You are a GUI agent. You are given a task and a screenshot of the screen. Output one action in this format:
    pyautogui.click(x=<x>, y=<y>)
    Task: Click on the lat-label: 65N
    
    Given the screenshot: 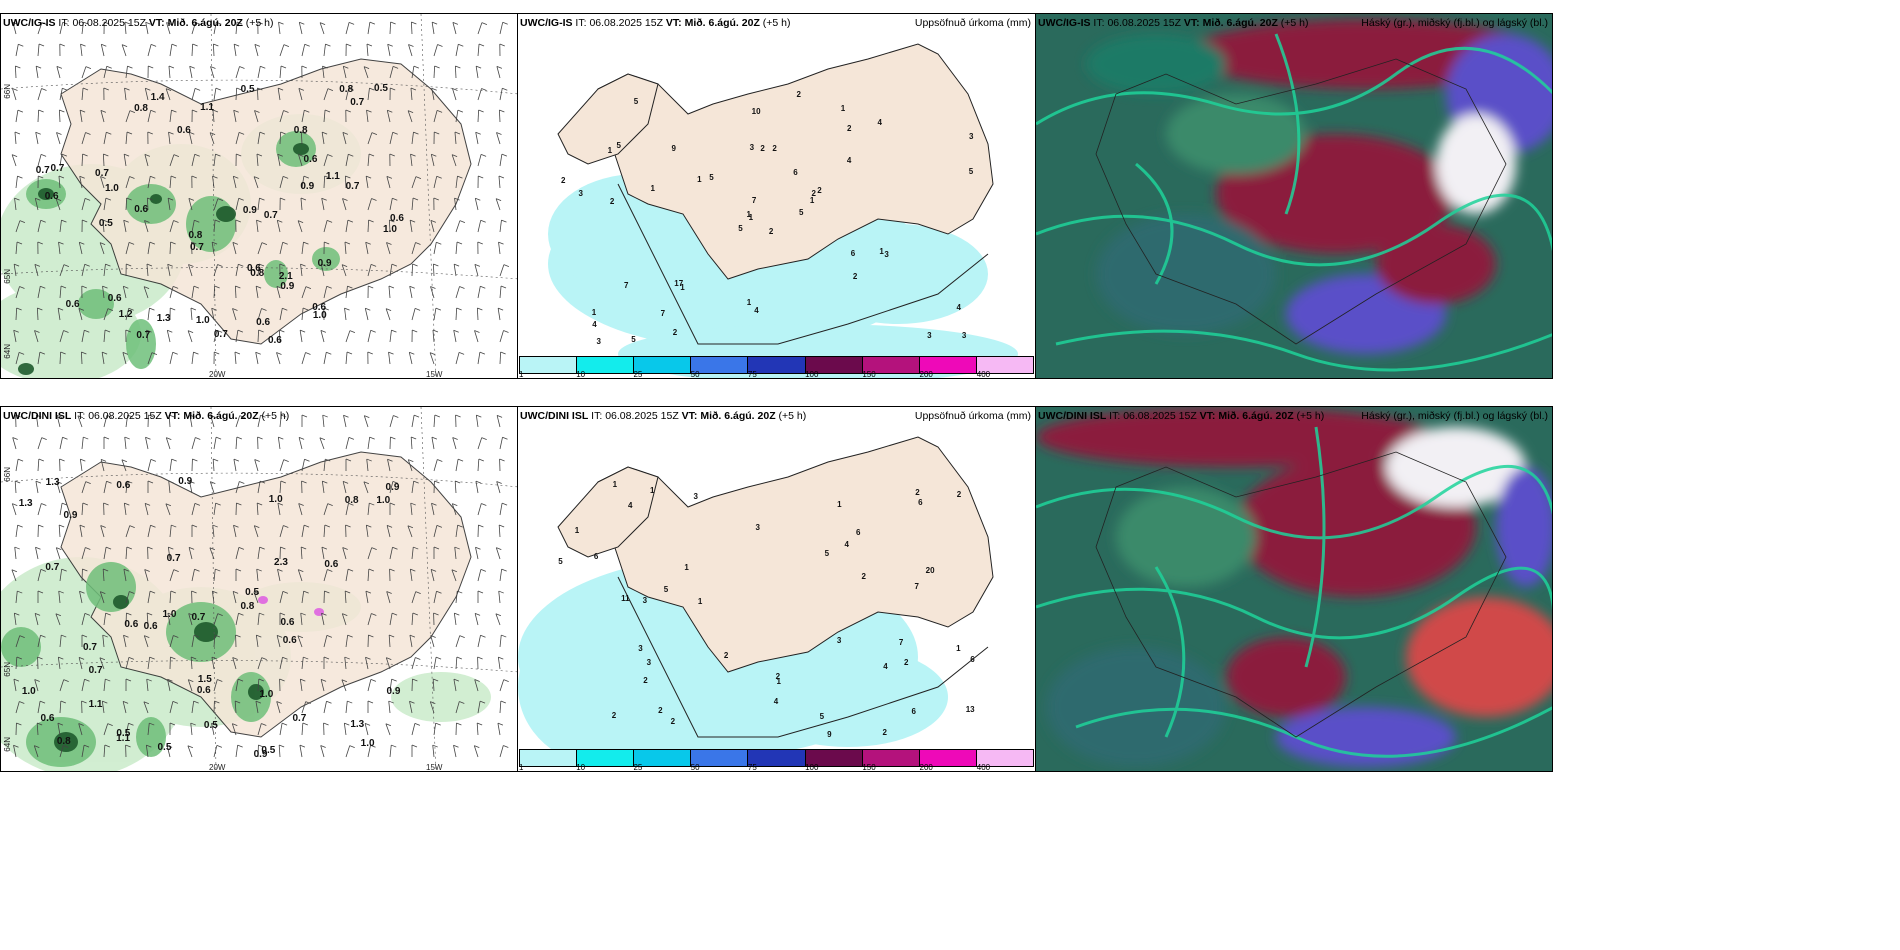 What is the action you would take?
    pyautogui.click(x=518, y=659)
    